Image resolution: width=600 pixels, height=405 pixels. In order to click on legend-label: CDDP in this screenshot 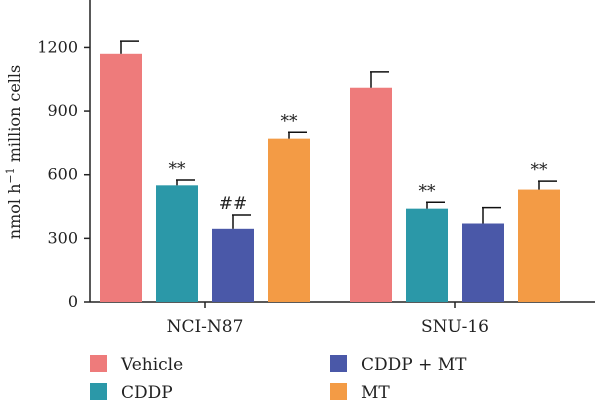, I will do `click(147, 393)`.